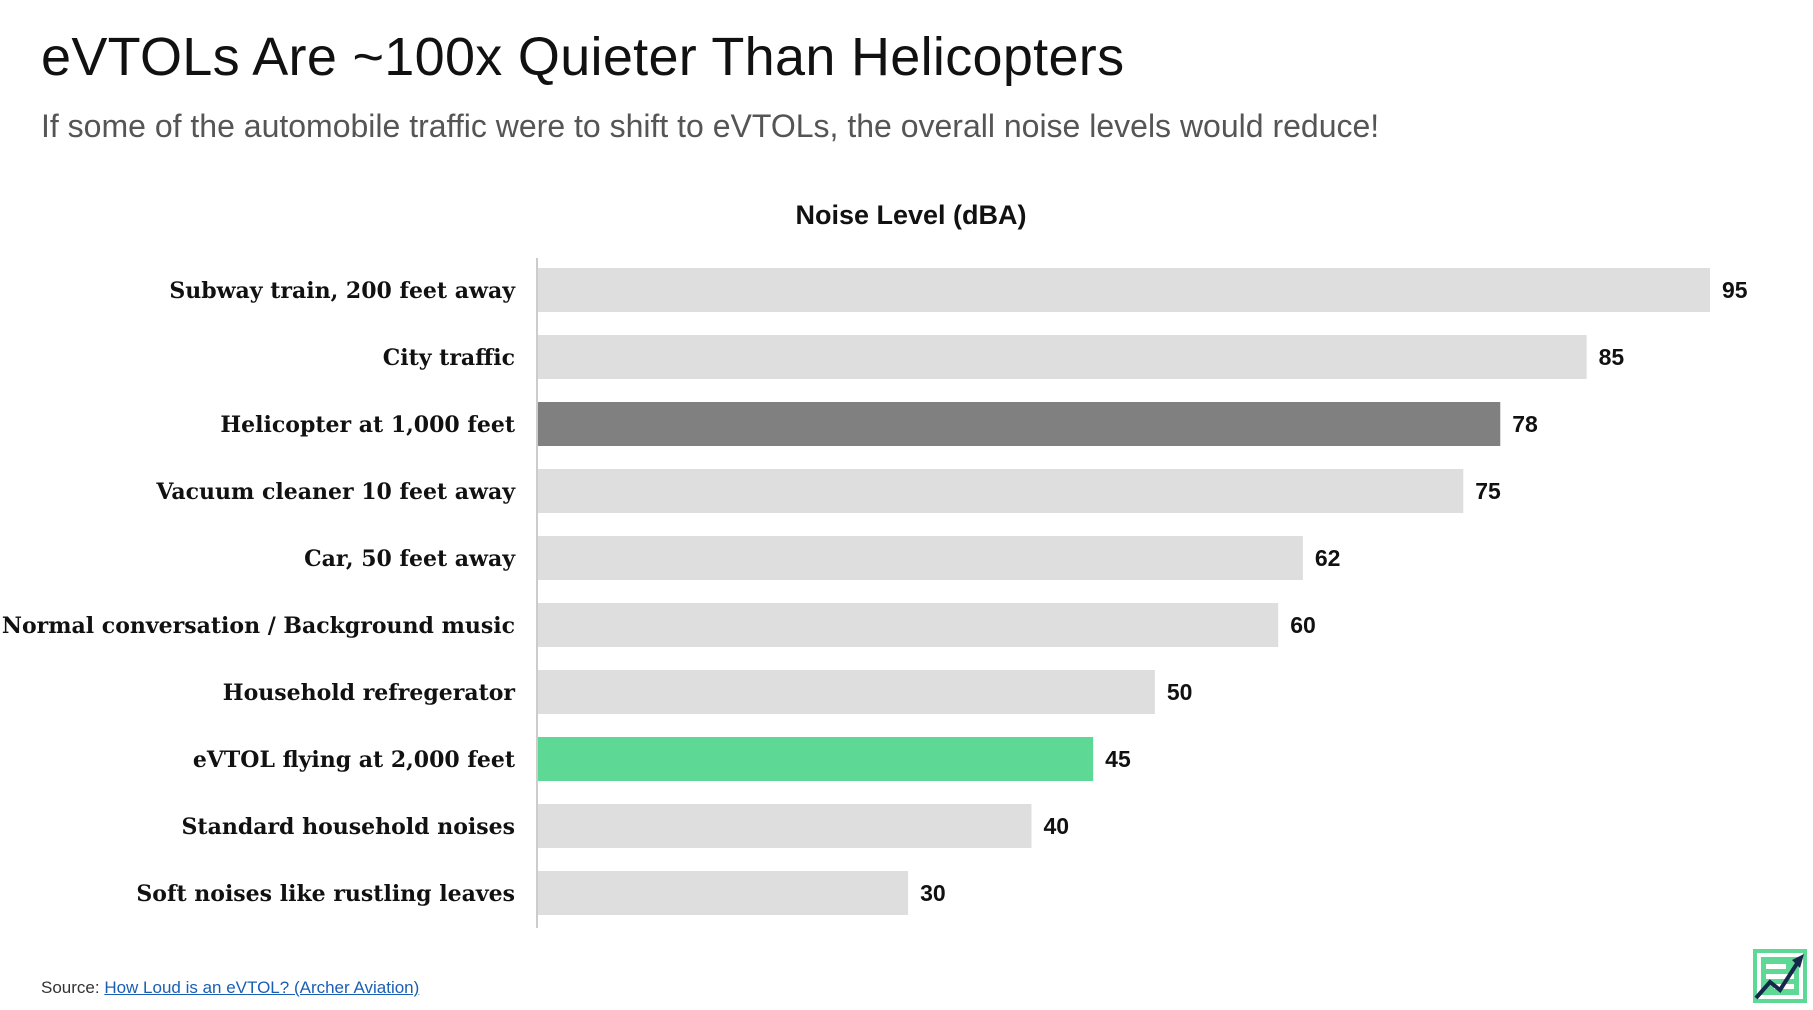 The width and height of the screenshot is (1813, 1010). Describe the element at coordinates (354, 760) in the screenshot. I see `category-label-evtol-flying-at-2-000-feet: eVTOL flying at 2,000 feet` at that location.